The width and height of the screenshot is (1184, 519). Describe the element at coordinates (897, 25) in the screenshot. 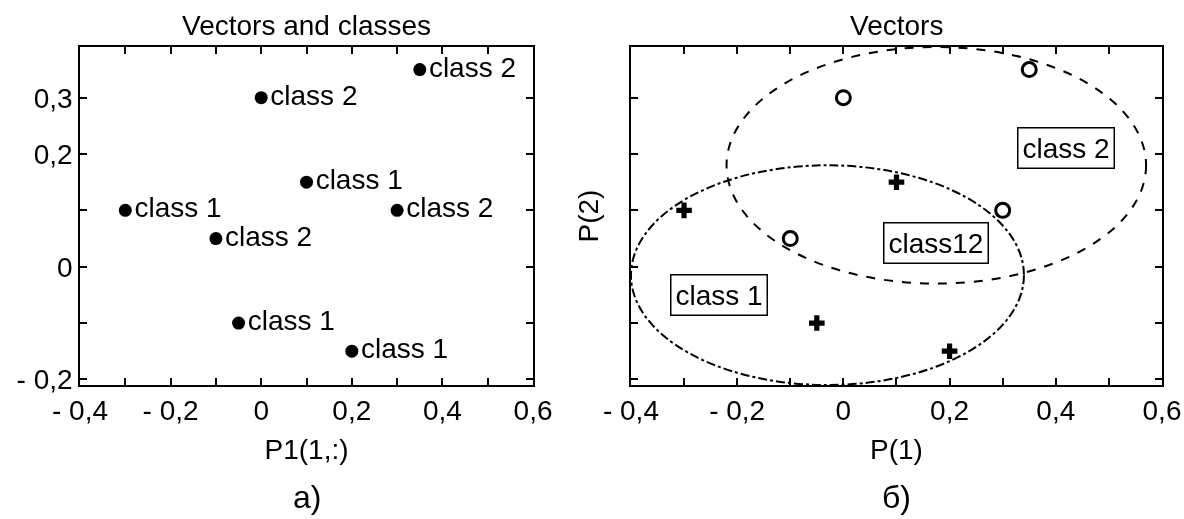

I see `chart-title: Vectors` at that location.